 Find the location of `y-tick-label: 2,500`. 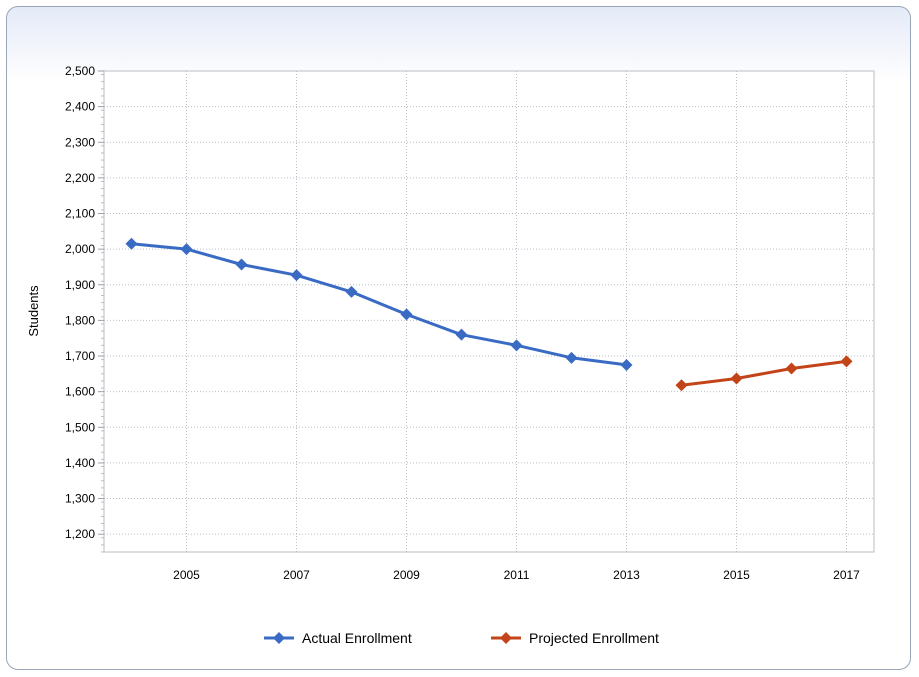

y-tick-label: 2,500 is located at coordinates (80, 71).